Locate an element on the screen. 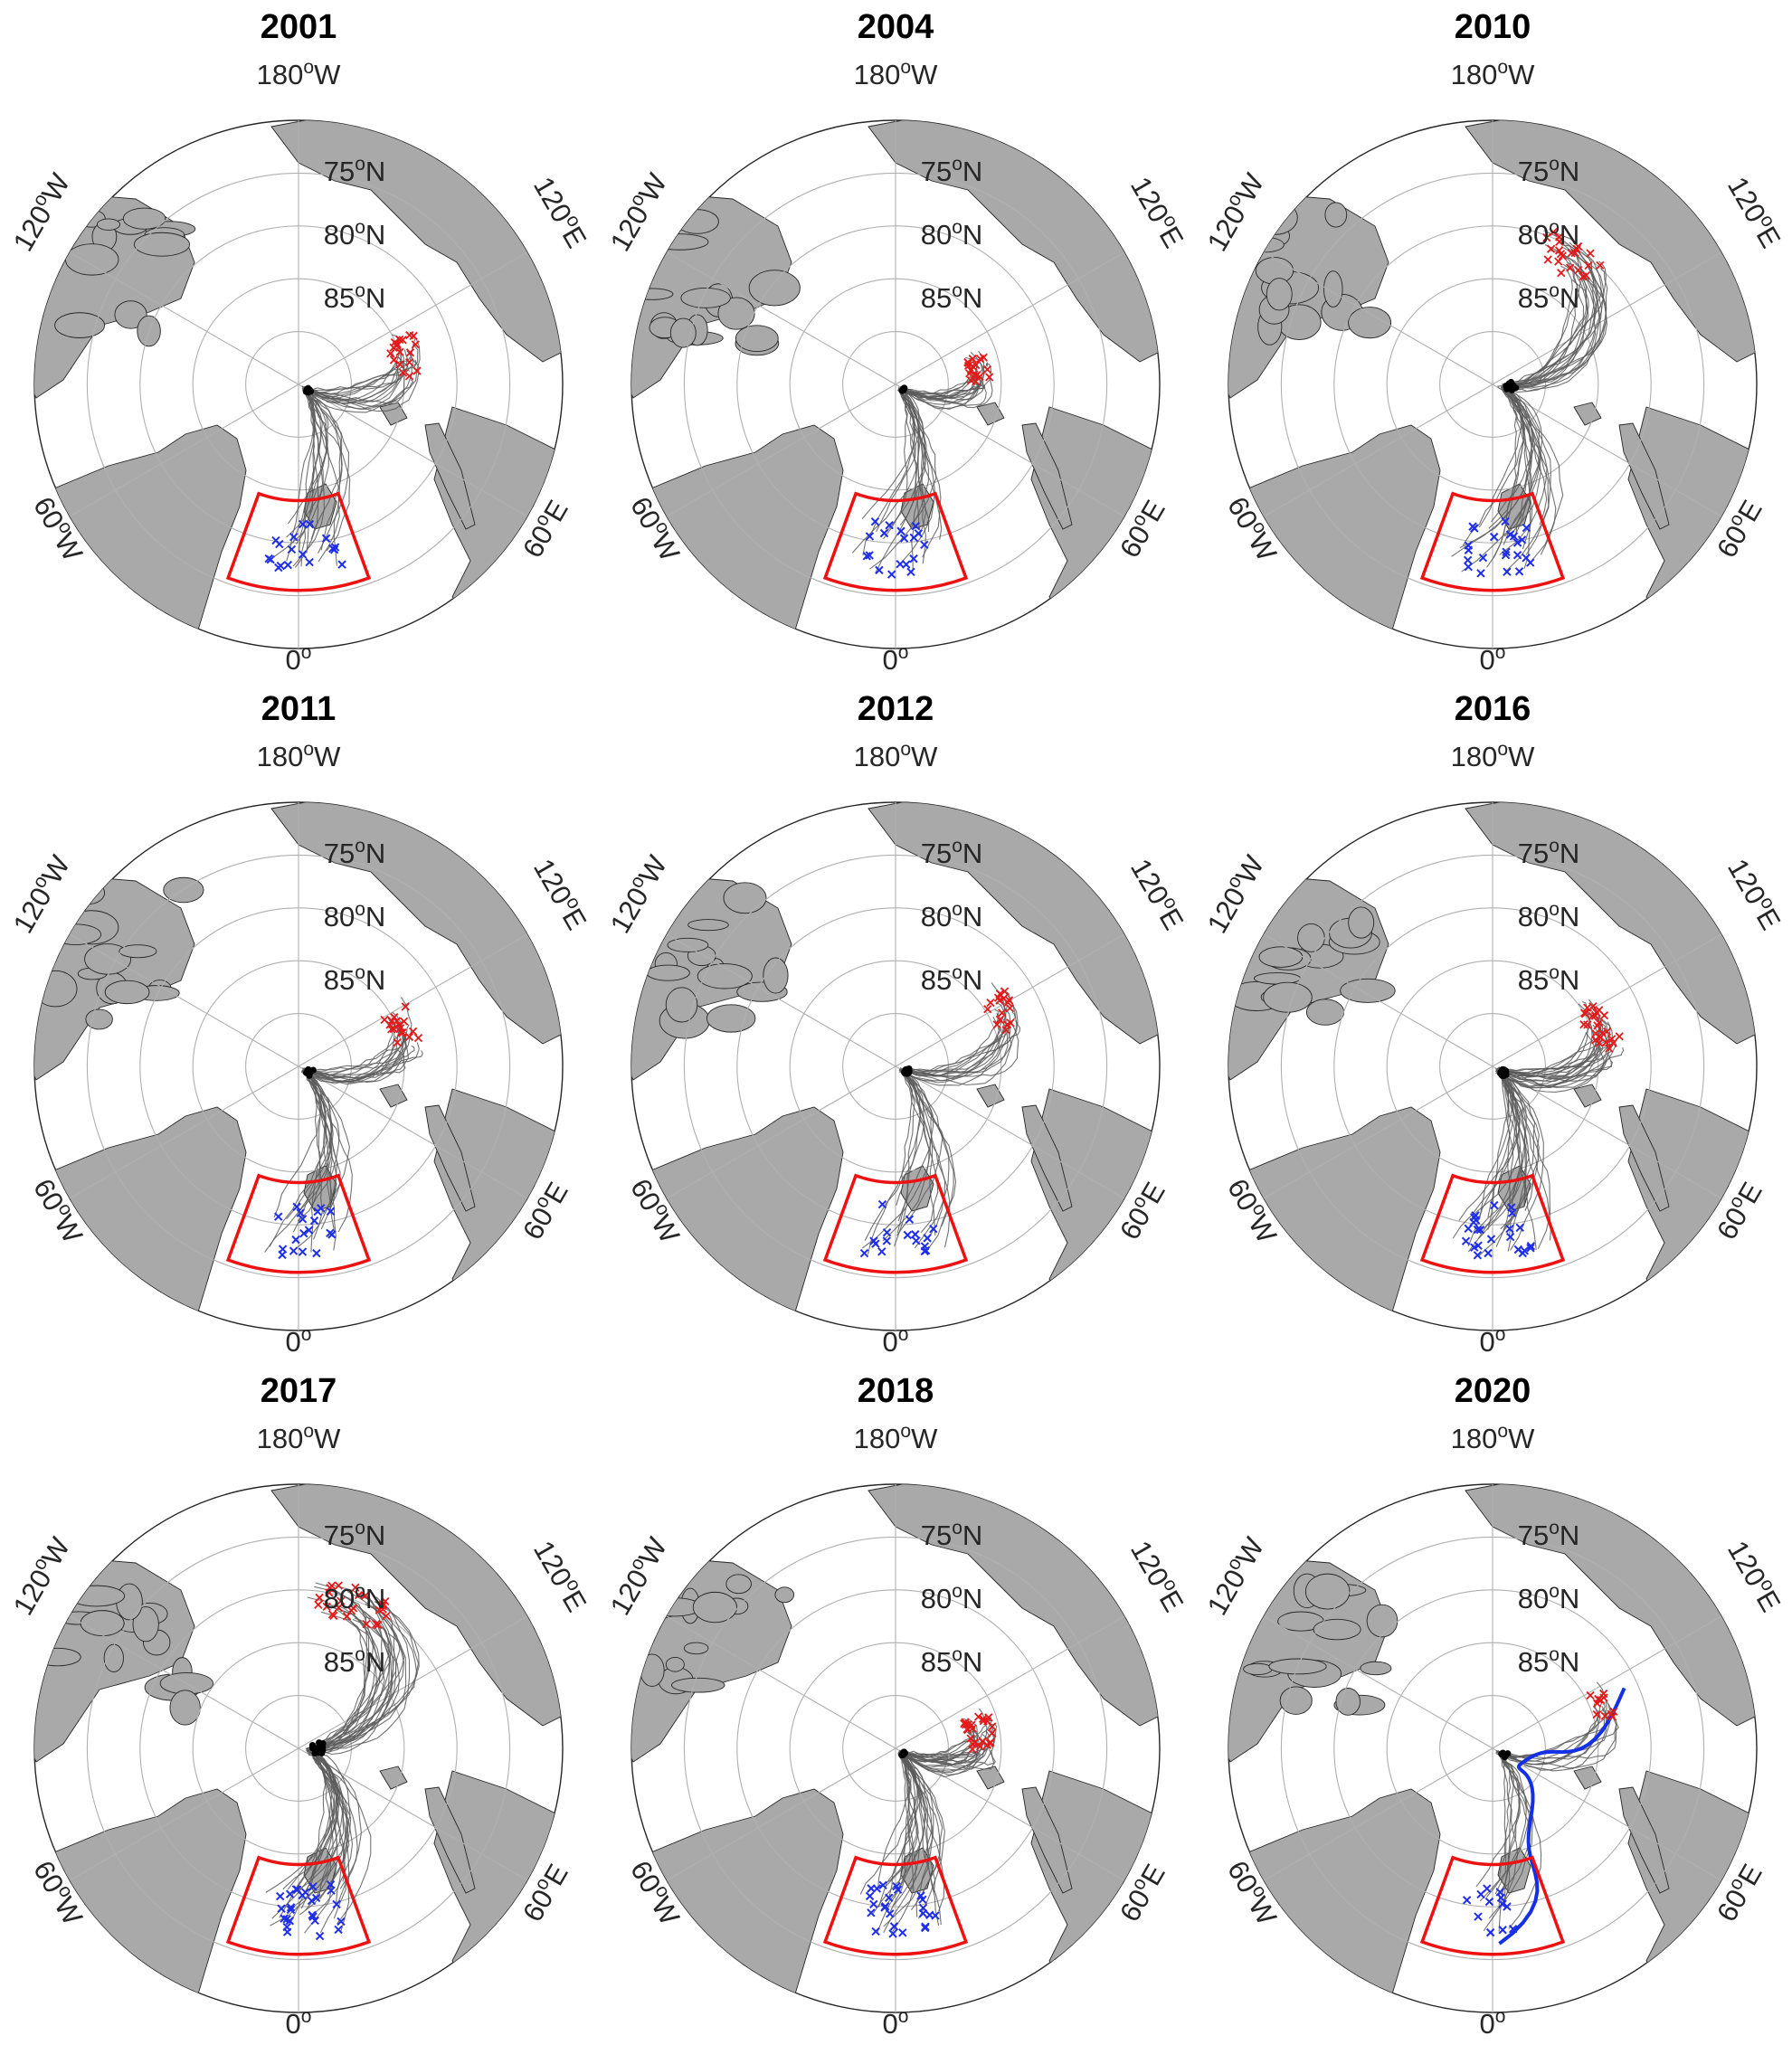 Image resolution: width=1792 pixels, height=2045 pixels. panel-title: 2010 is located at coordinates (1493, 27).